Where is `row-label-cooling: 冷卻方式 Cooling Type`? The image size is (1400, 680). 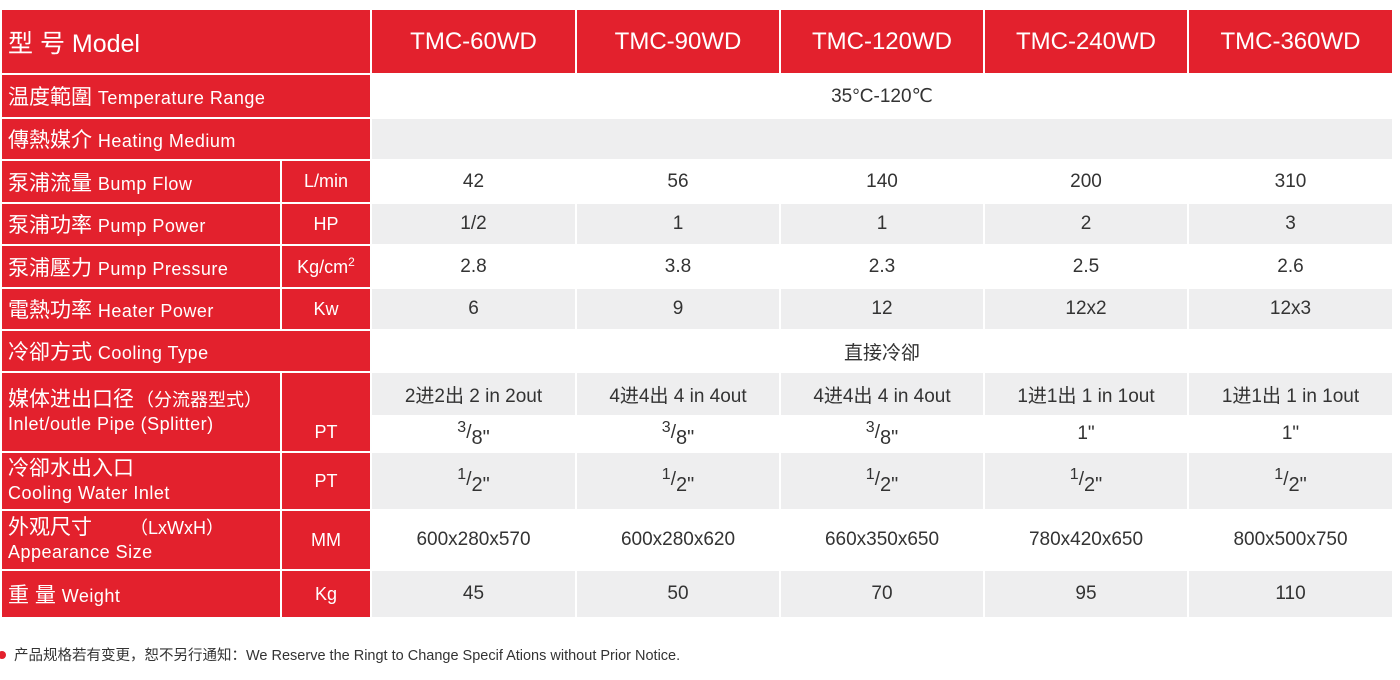 row-label-cooling: 冷卻方式 Cooling Type is located at coordinates (186, 351).